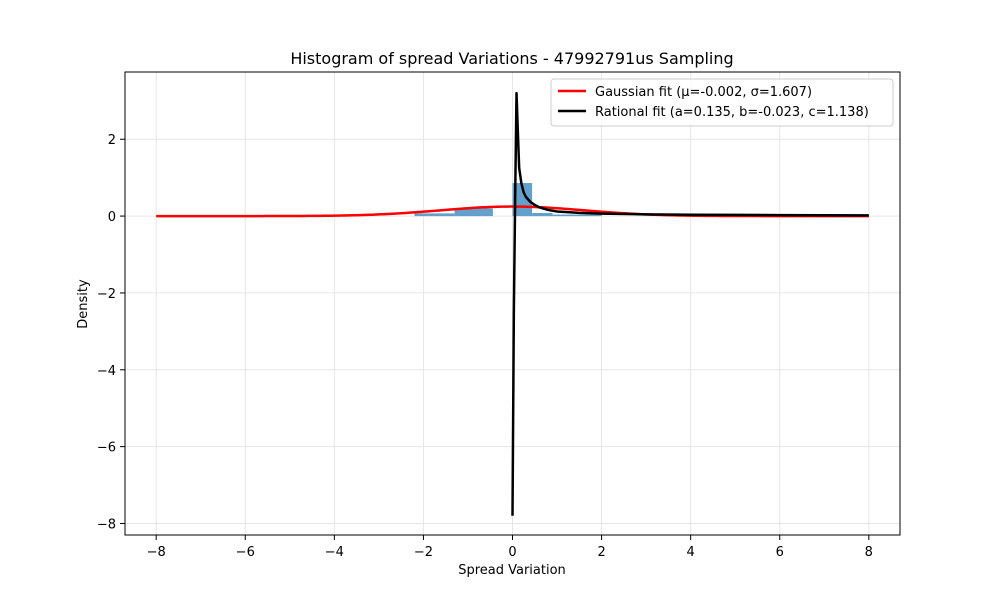  I want to click on legend-frame, so click(722, 102).